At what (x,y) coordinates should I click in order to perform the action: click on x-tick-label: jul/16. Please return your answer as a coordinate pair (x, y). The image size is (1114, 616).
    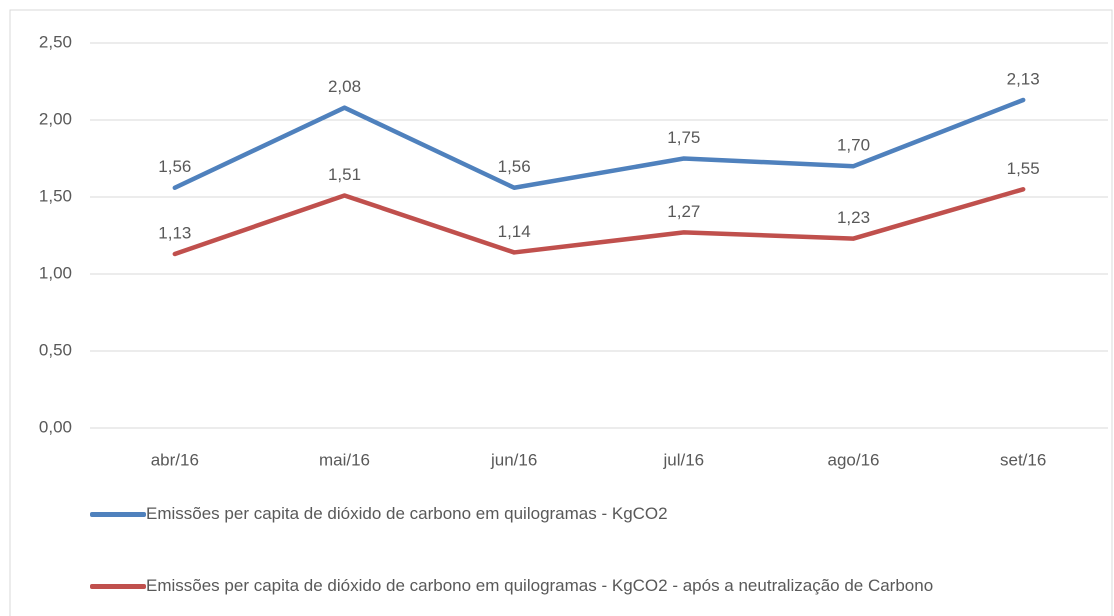
    Looking at the image, I should click on (684, 459).